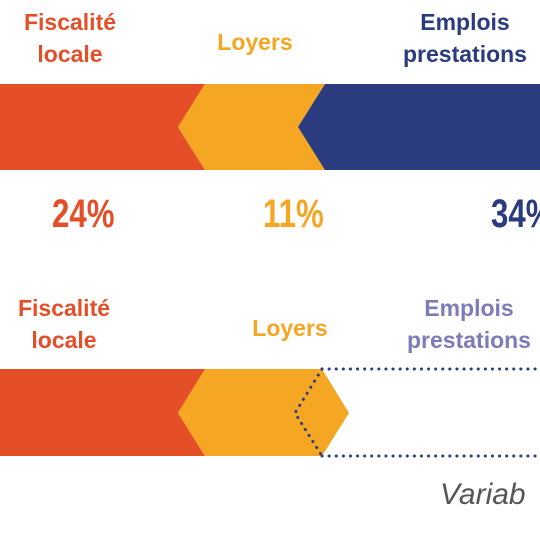 The width and height of the screenshot is (540, 540). Describe the element at coordinates (64, 340) in the screenshot. I see `row2-label-fiscalite-line2: locale` at that location.